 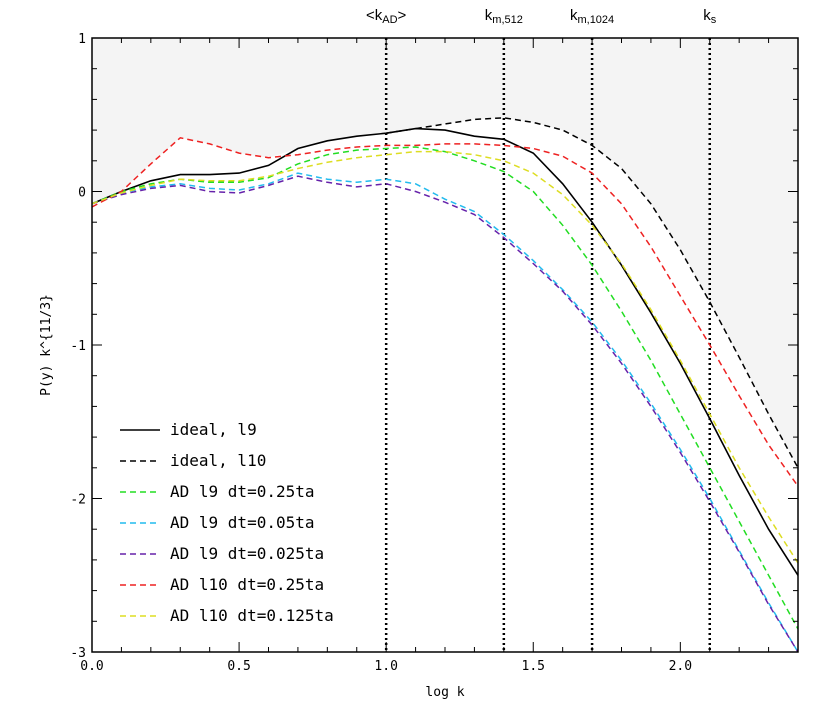 I want to click on vertical-marker-label: ks, so click(x=710, y=16).